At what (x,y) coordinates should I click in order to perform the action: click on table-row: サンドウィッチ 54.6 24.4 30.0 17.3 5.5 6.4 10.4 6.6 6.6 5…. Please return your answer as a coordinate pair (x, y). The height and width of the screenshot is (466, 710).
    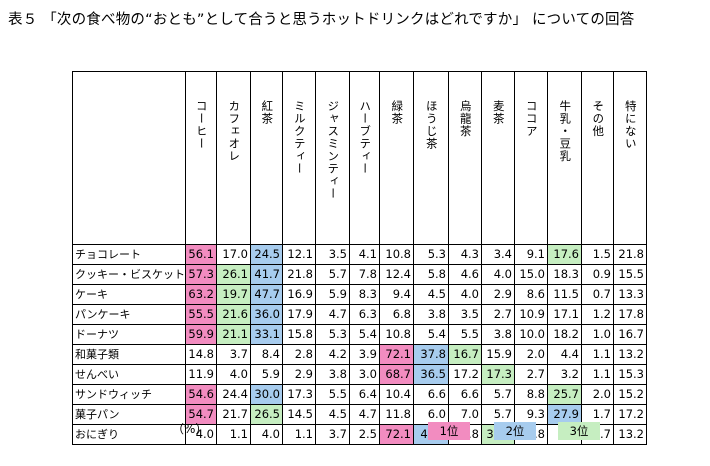
    Looking at the image, I should click on (359, 394).